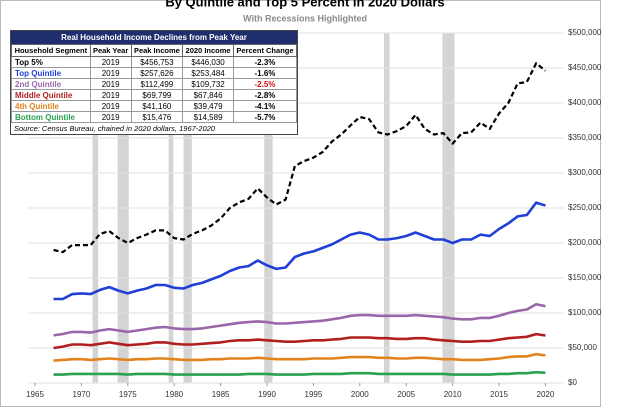 The image size is (624, 408). I want to click on table-cell: $456,753, so click(157, 62).